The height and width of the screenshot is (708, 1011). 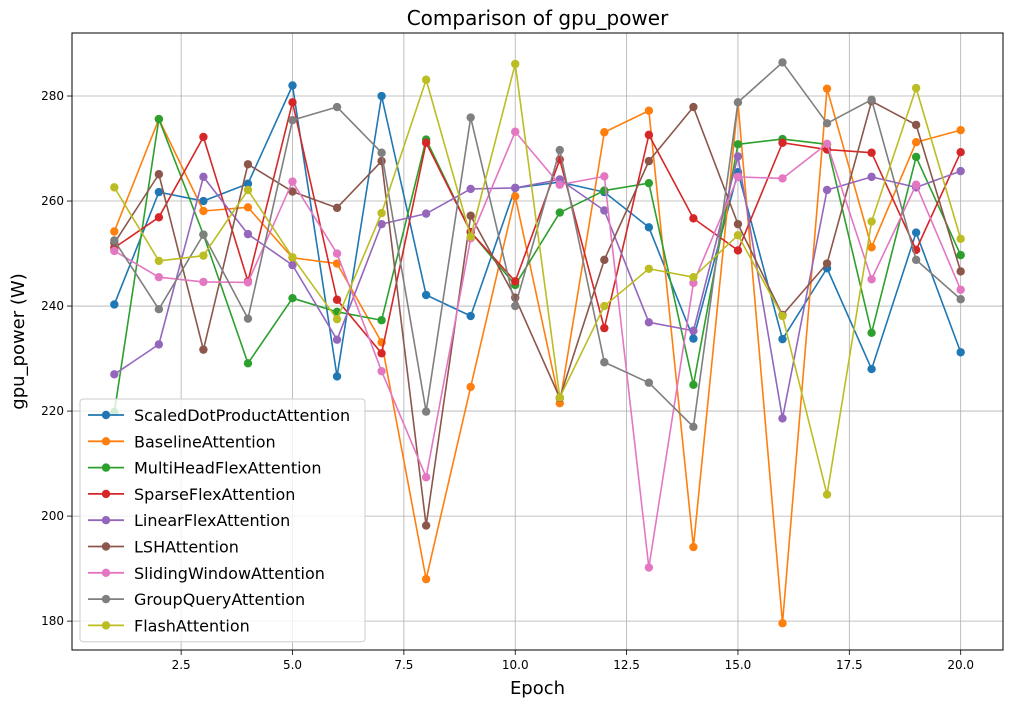 I want to click on legend-label: LinearFlexAttention, so click(x=212, y=520).